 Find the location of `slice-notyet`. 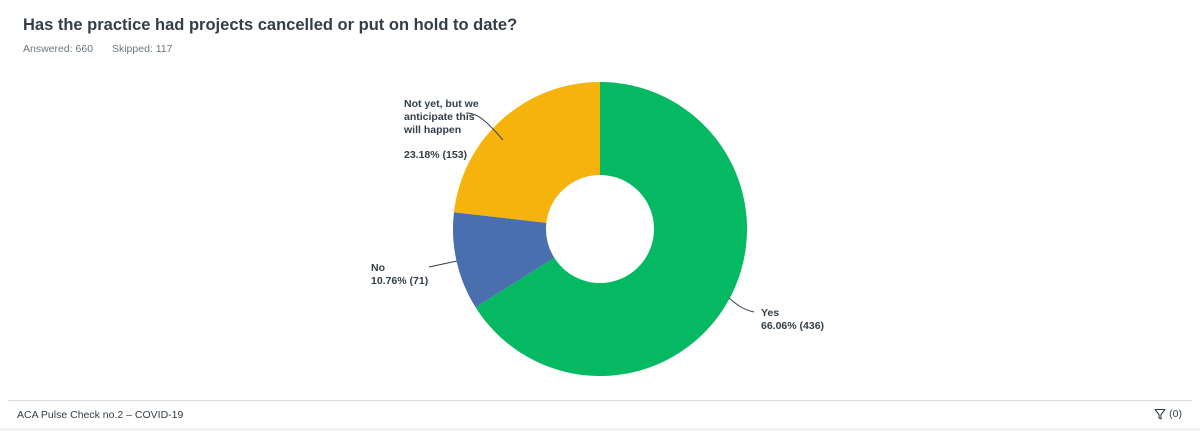

slice-notyet is located at coordinates (526, 152).